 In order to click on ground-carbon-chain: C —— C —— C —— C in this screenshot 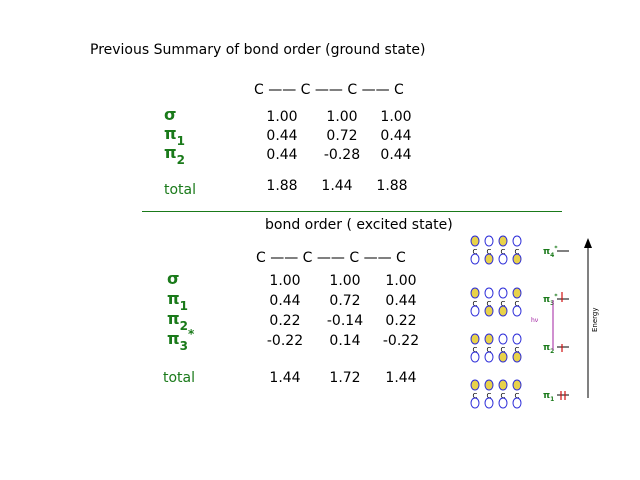, I will do `click(329, 90)`.